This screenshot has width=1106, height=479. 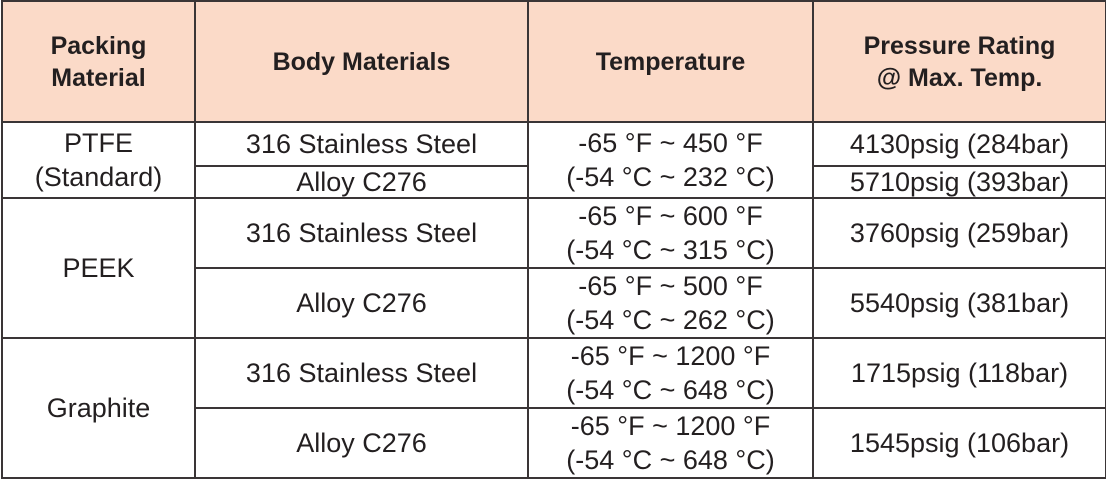 What do you see at coordinates (670, 286) in the screenshot?
I see `temperature-f: -65 °F ~ 500 °F` at bounding box center [670, 286].